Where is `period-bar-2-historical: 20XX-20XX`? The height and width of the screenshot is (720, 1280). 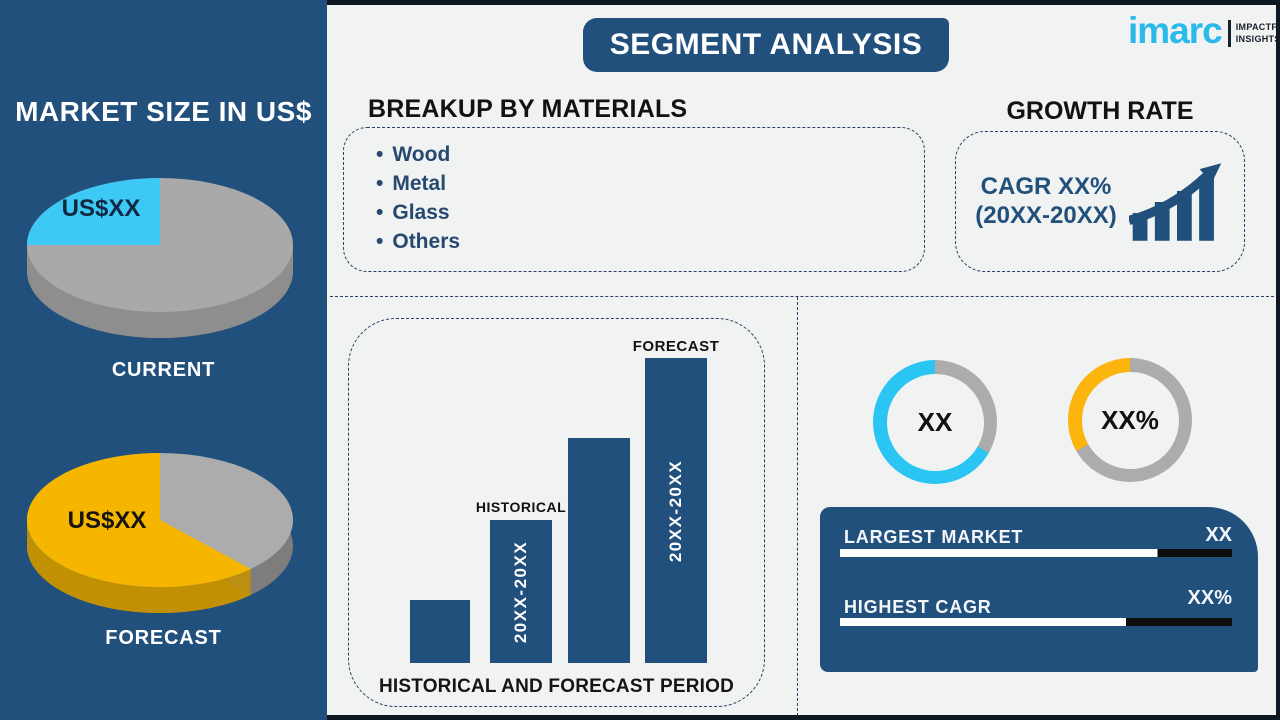
period-bar-2-historical: 20XX-20XX is located at coordinates (521, 591).